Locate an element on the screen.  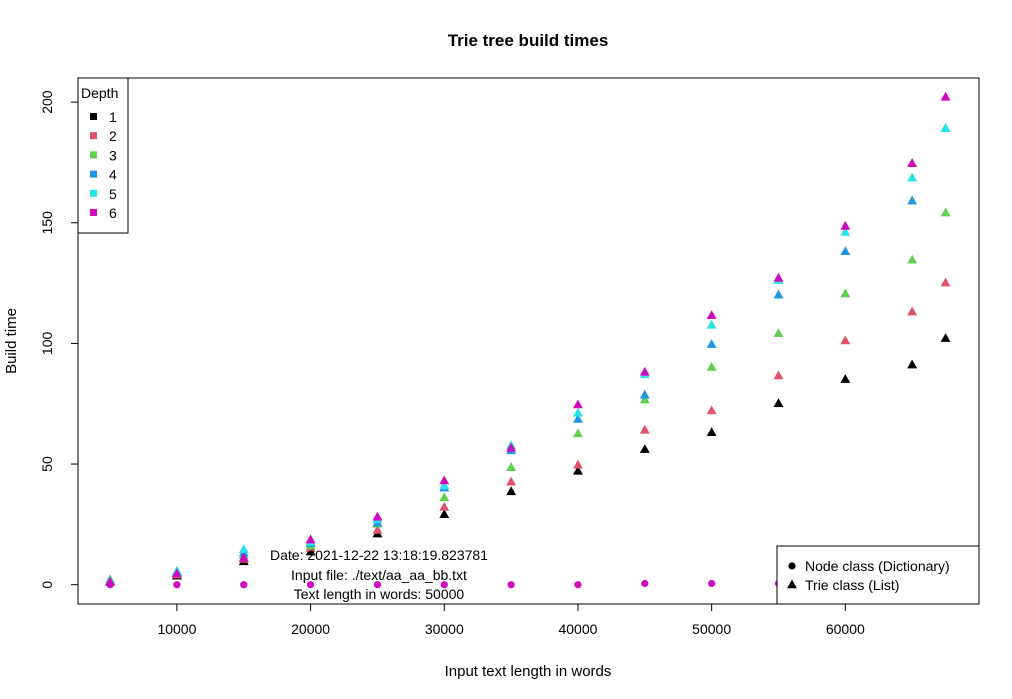
depth-legend-label: 4 is located at coordinates (113, 175).